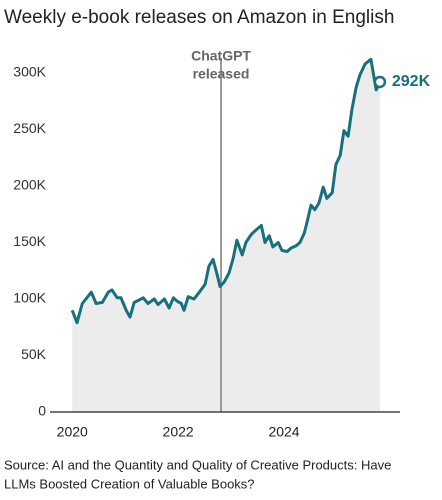 The width and height of the screenshot is (442, 500). I want to click on y-tick-label: 200K, so click(29, 185).